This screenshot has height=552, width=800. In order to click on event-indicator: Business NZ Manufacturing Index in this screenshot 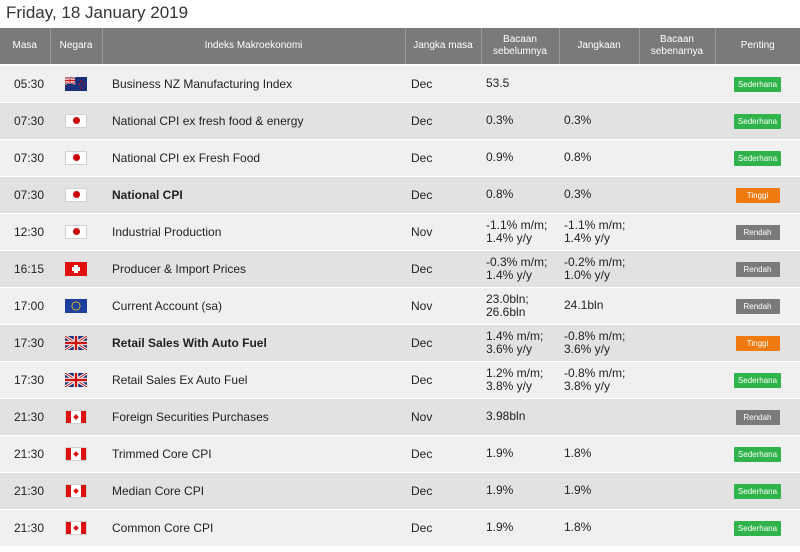, I will do `click(253, 83)`.